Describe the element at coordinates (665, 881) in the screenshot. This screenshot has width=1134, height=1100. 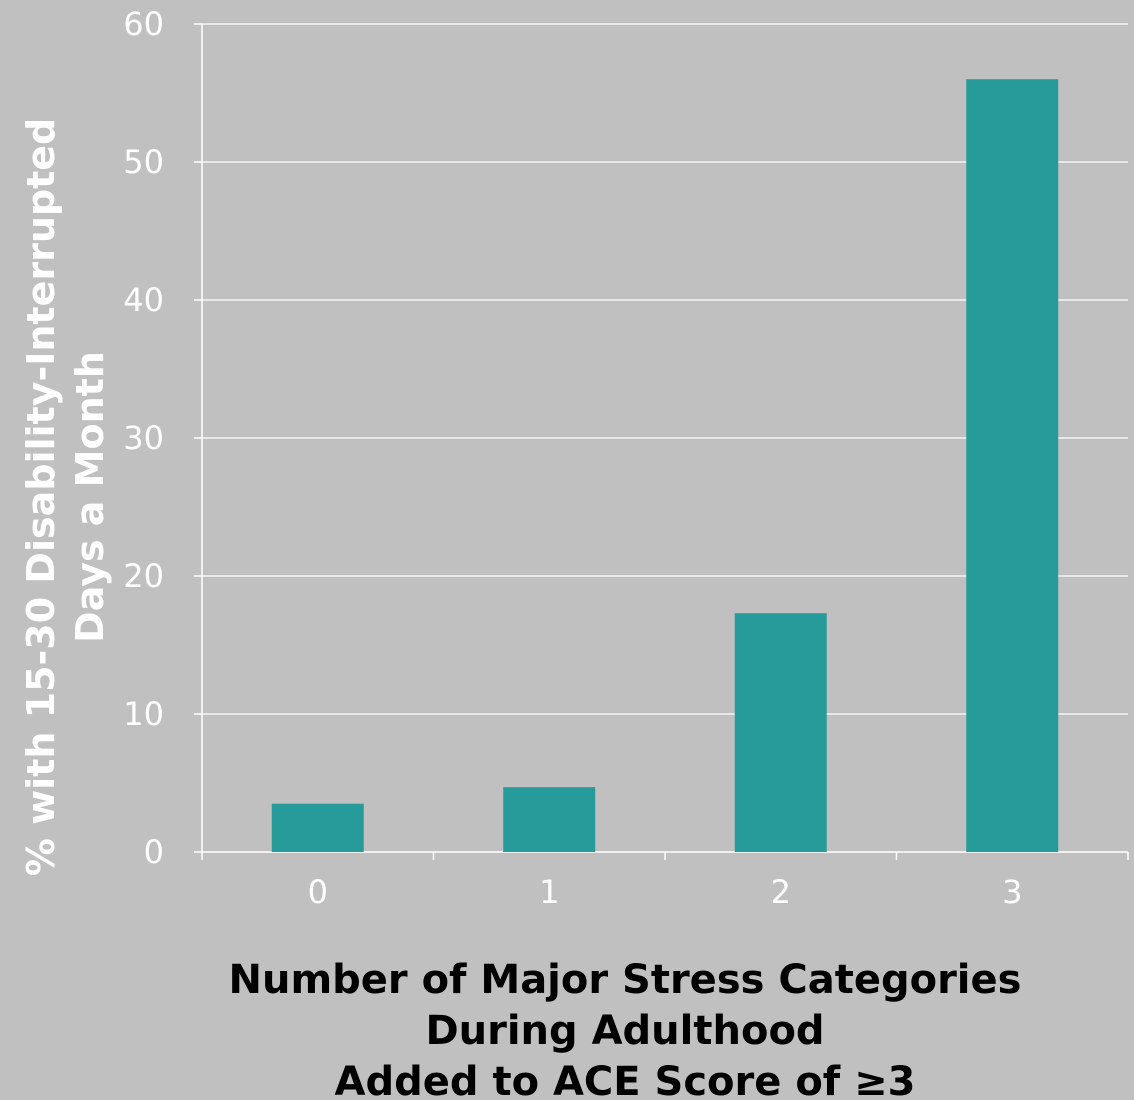
I see `x-tick-labels: 0 1 2 3` at that location.